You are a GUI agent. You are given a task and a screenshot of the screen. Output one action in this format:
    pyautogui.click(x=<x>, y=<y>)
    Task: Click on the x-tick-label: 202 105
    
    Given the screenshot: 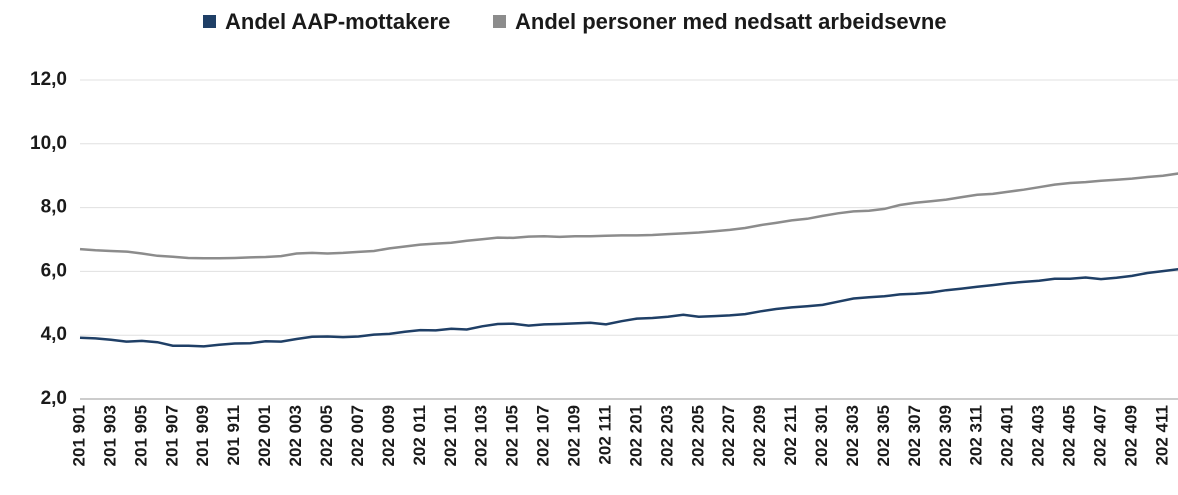 What is the action you would take?
    pyautogui.click(x=512, y=435)
    